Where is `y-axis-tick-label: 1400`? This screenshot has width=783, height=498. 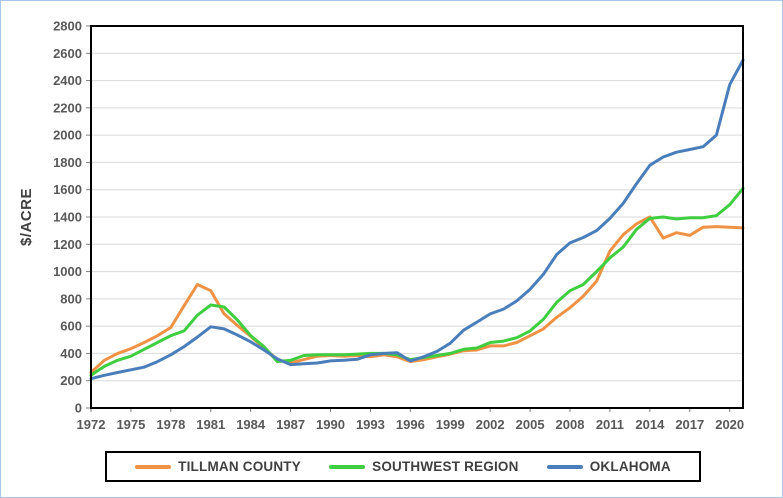 y-axis-tick-label: 1400 is located at coordinates (67, 217).